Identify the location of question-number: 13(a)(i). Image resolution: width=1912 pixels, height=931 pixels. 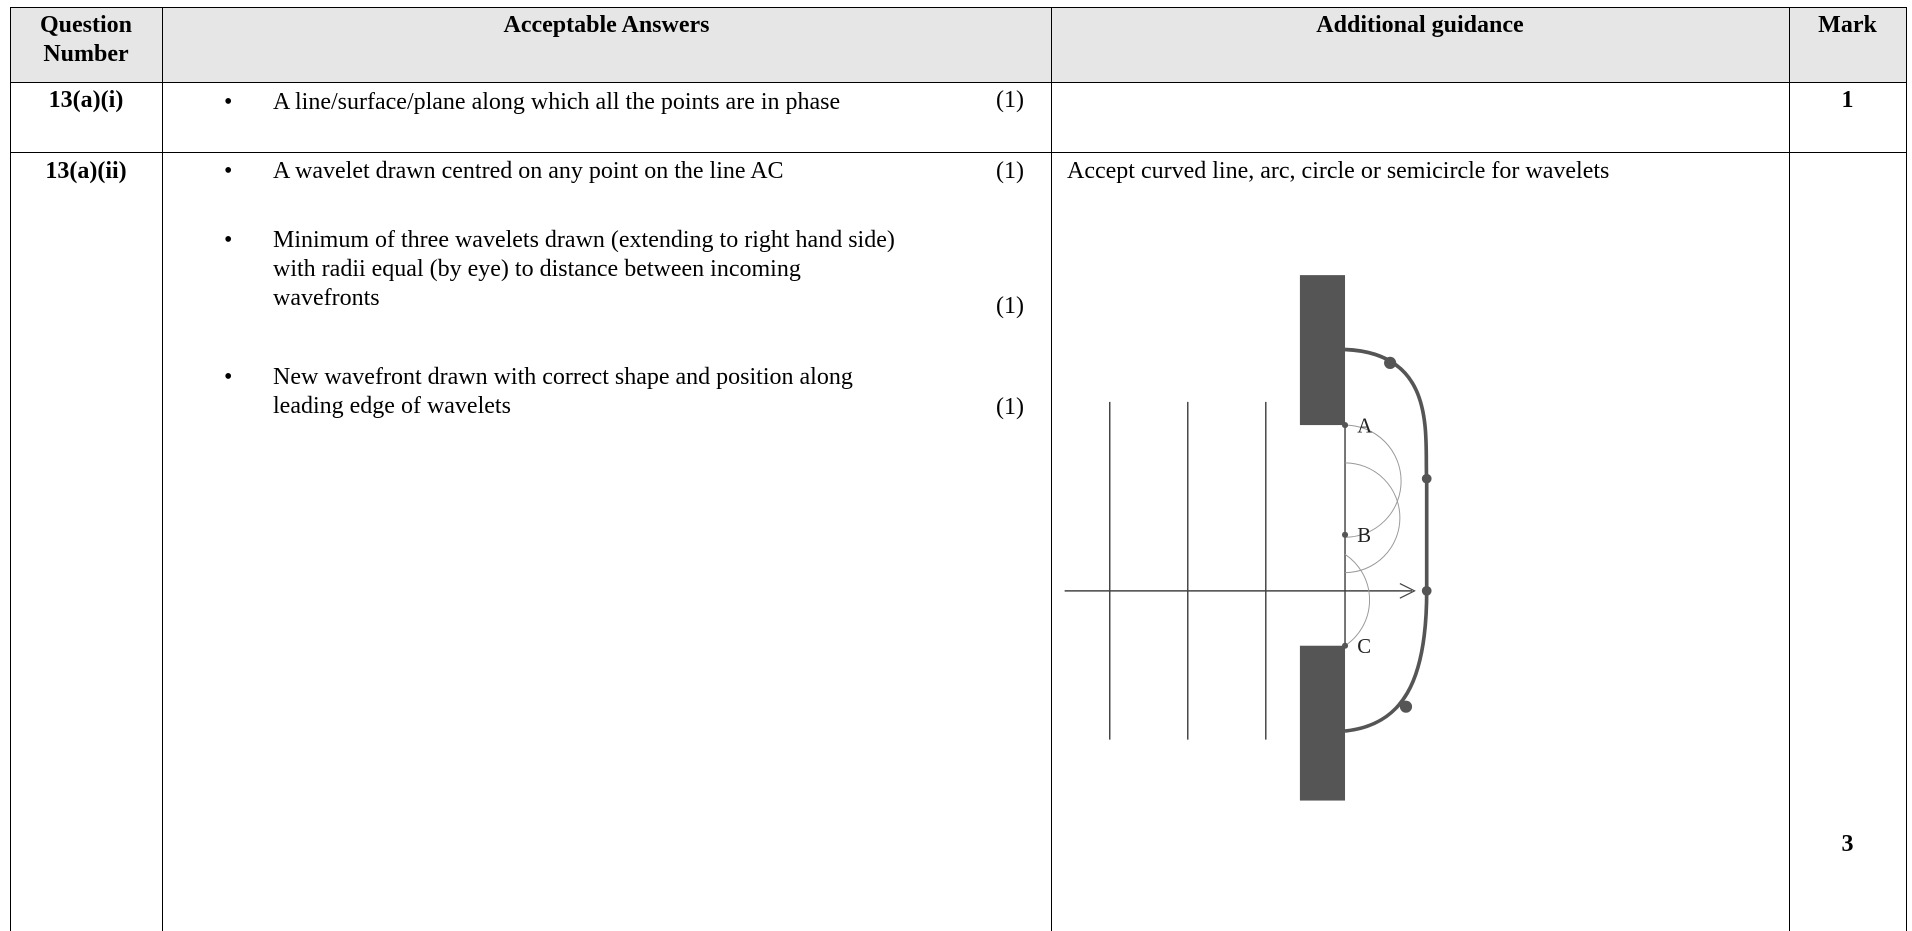
(86, 100).